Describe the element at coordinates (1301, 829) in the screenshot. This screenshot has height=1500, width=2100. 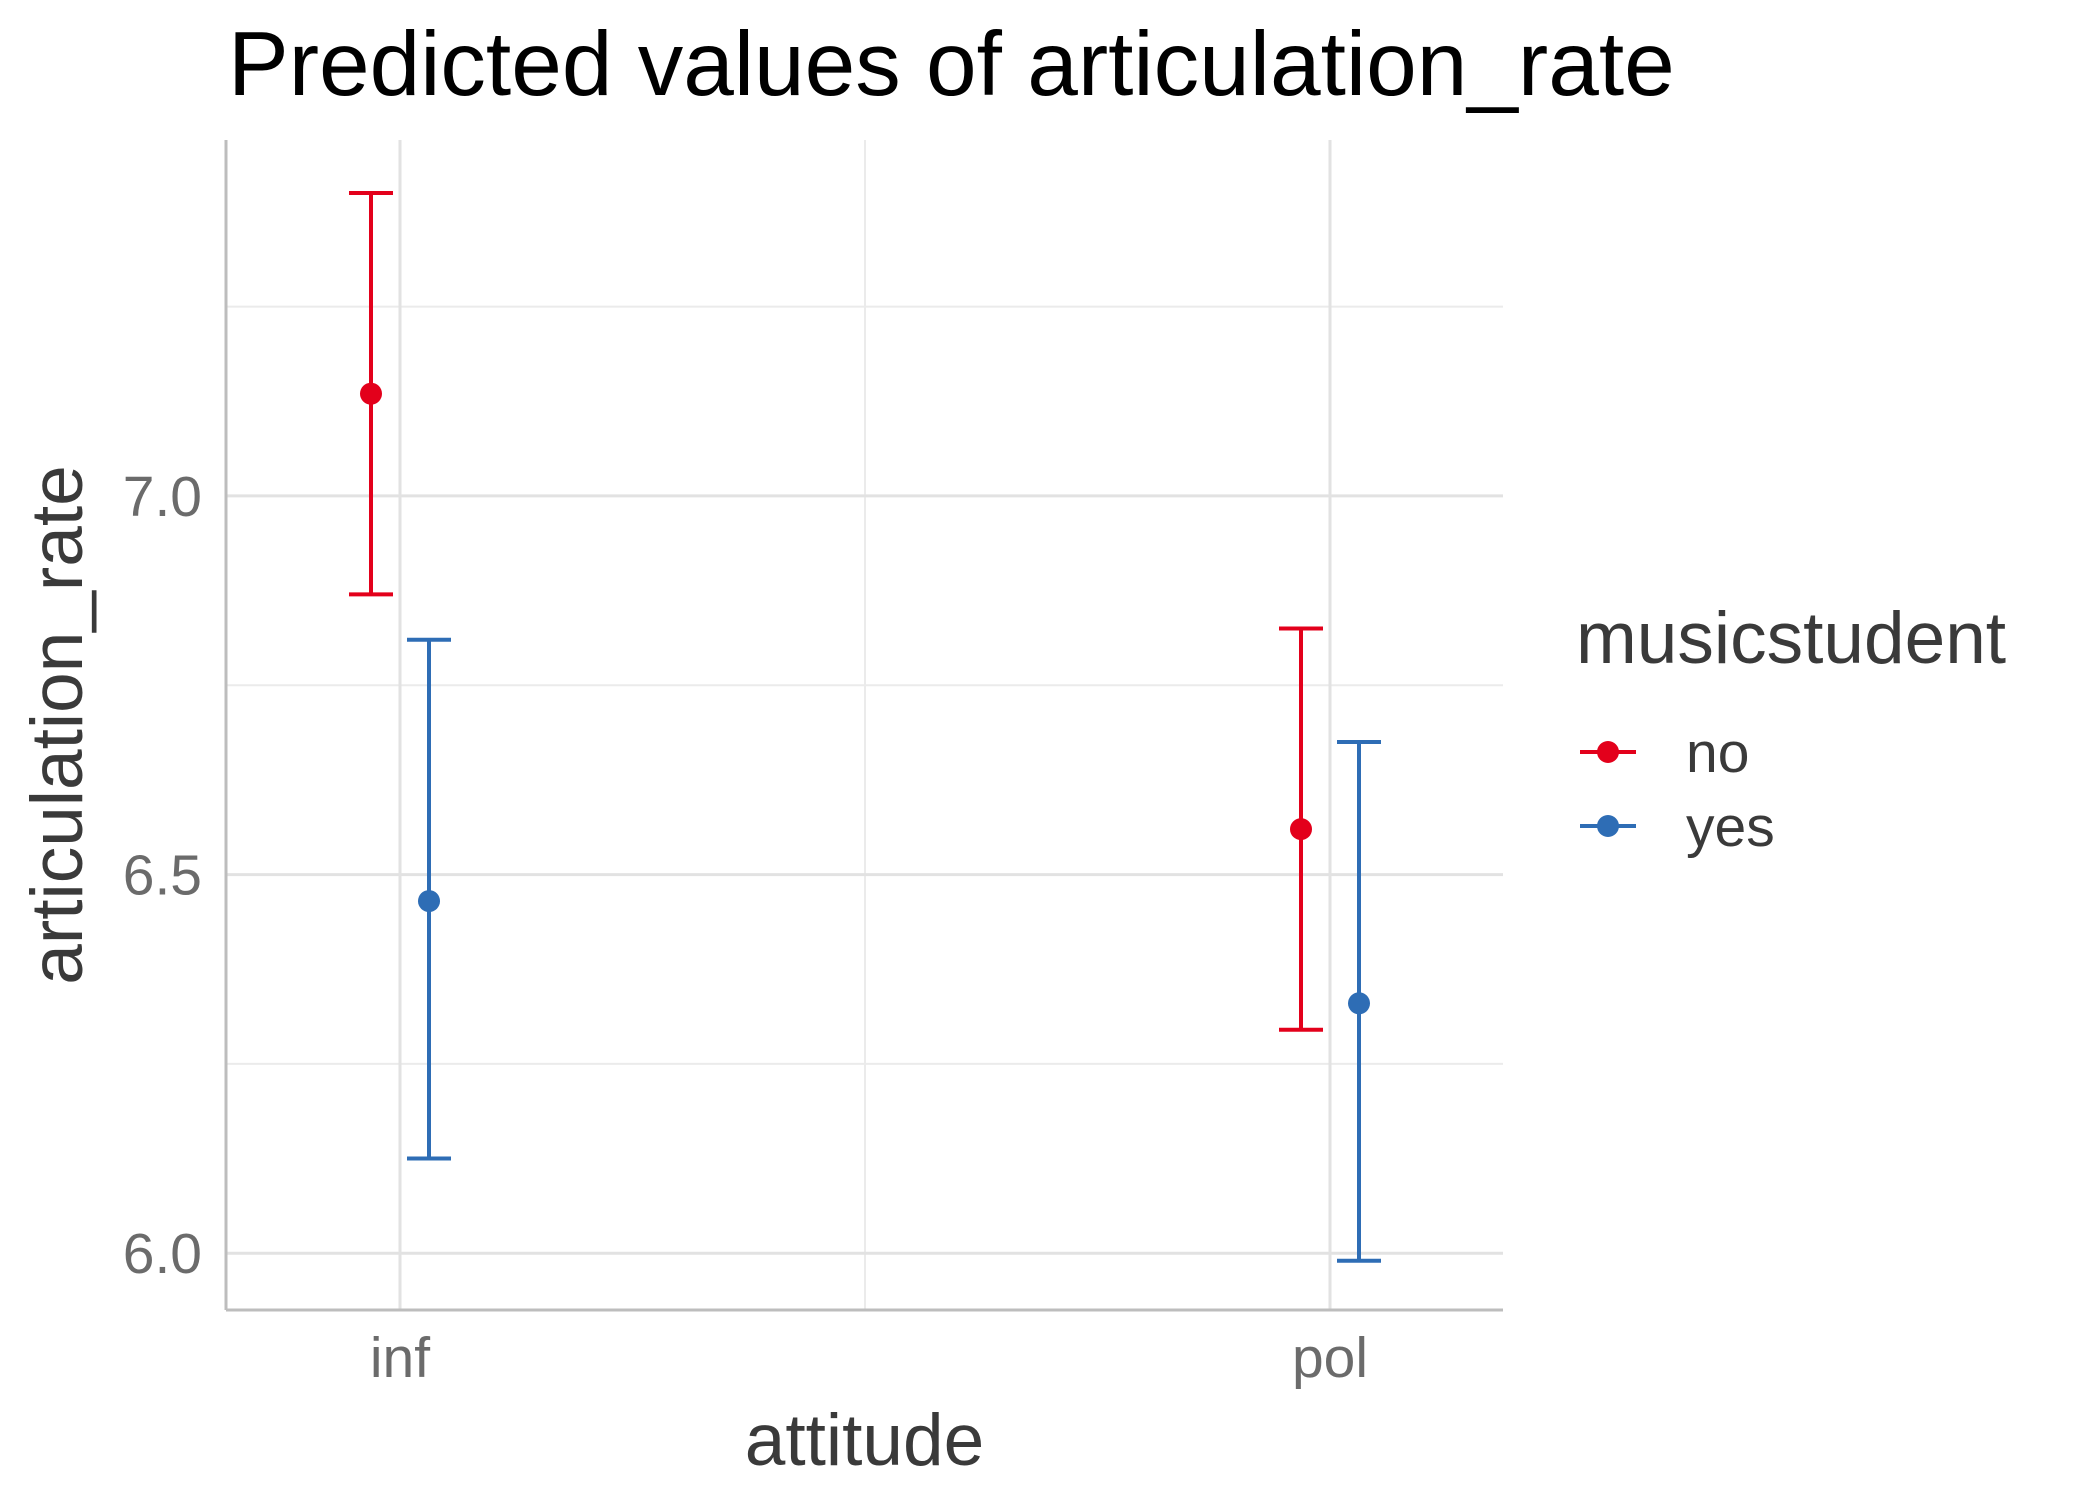
I see `point-no-pol` at that location.